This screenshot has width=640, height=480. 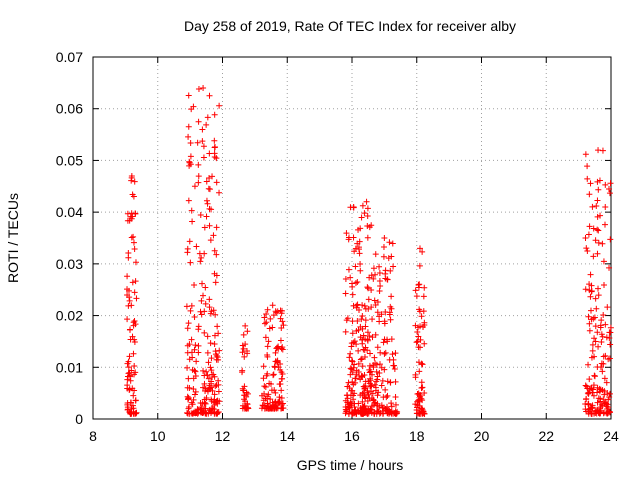 What do you see at coordinates (69, 160) in the screenshot?
I see `y-tick-label: 0.05` at bounding box center [69, 160].